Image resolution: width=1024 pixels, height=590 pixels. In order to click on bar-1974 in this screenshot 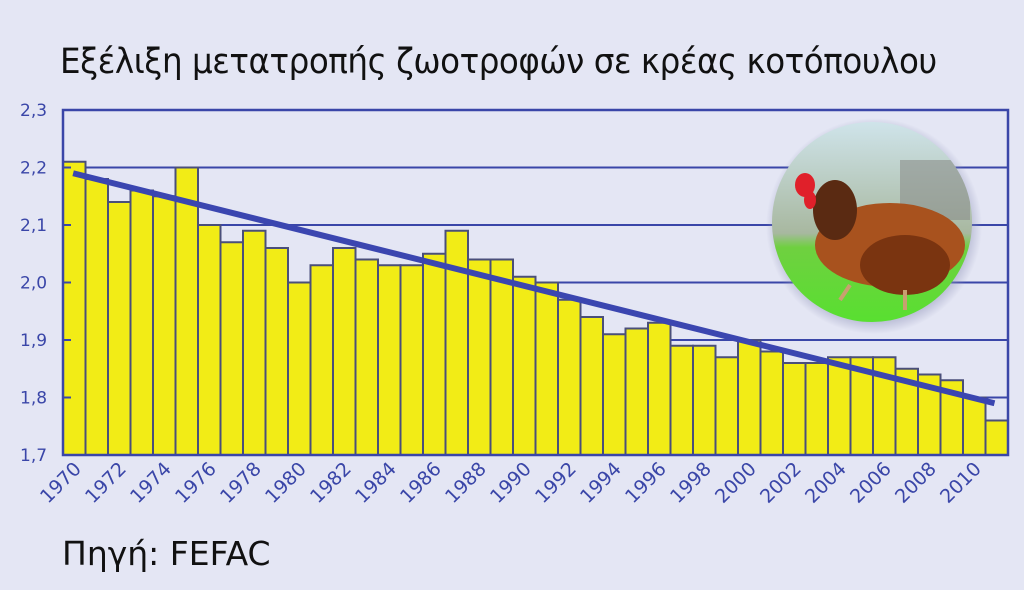, I will do `click(164, 325)`.